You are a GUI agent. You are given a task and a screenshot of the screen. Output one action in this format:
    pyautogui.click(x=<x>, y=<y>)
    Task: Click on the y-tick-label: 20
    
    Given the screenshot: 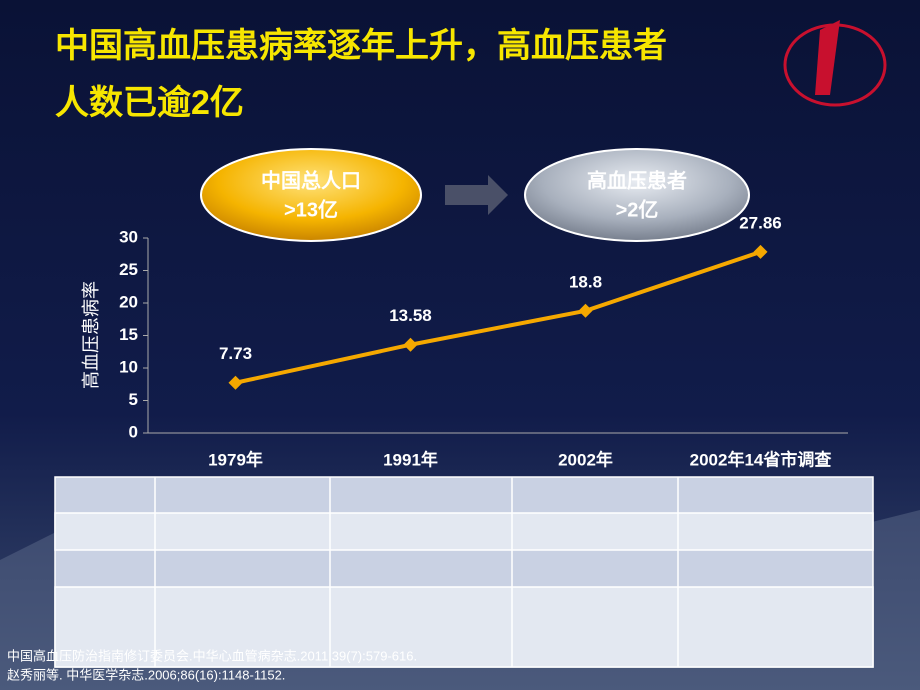 What is the action you would take?
    pyautogui.click(x=128, y=301)
    